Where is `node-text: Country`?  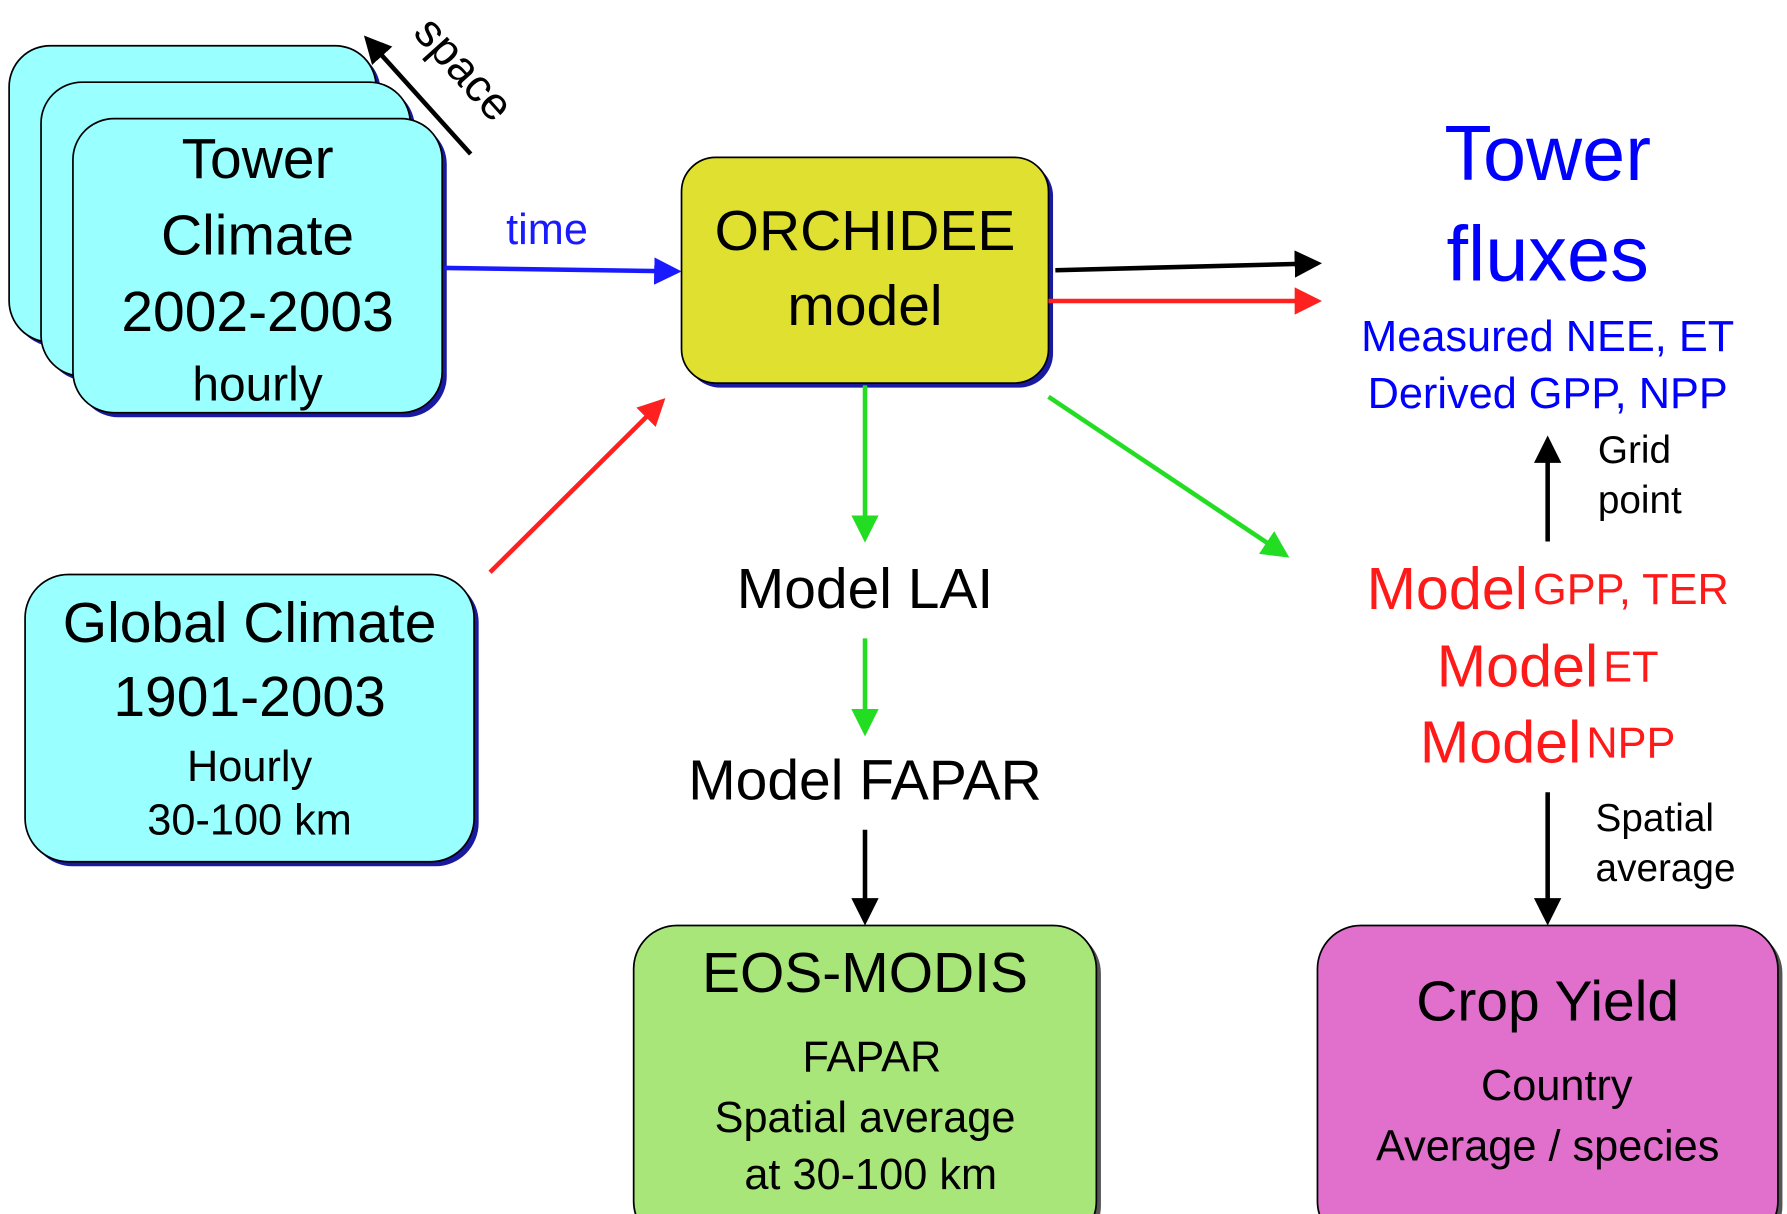
node-text: Country is located at coordinates (1557, 1086).